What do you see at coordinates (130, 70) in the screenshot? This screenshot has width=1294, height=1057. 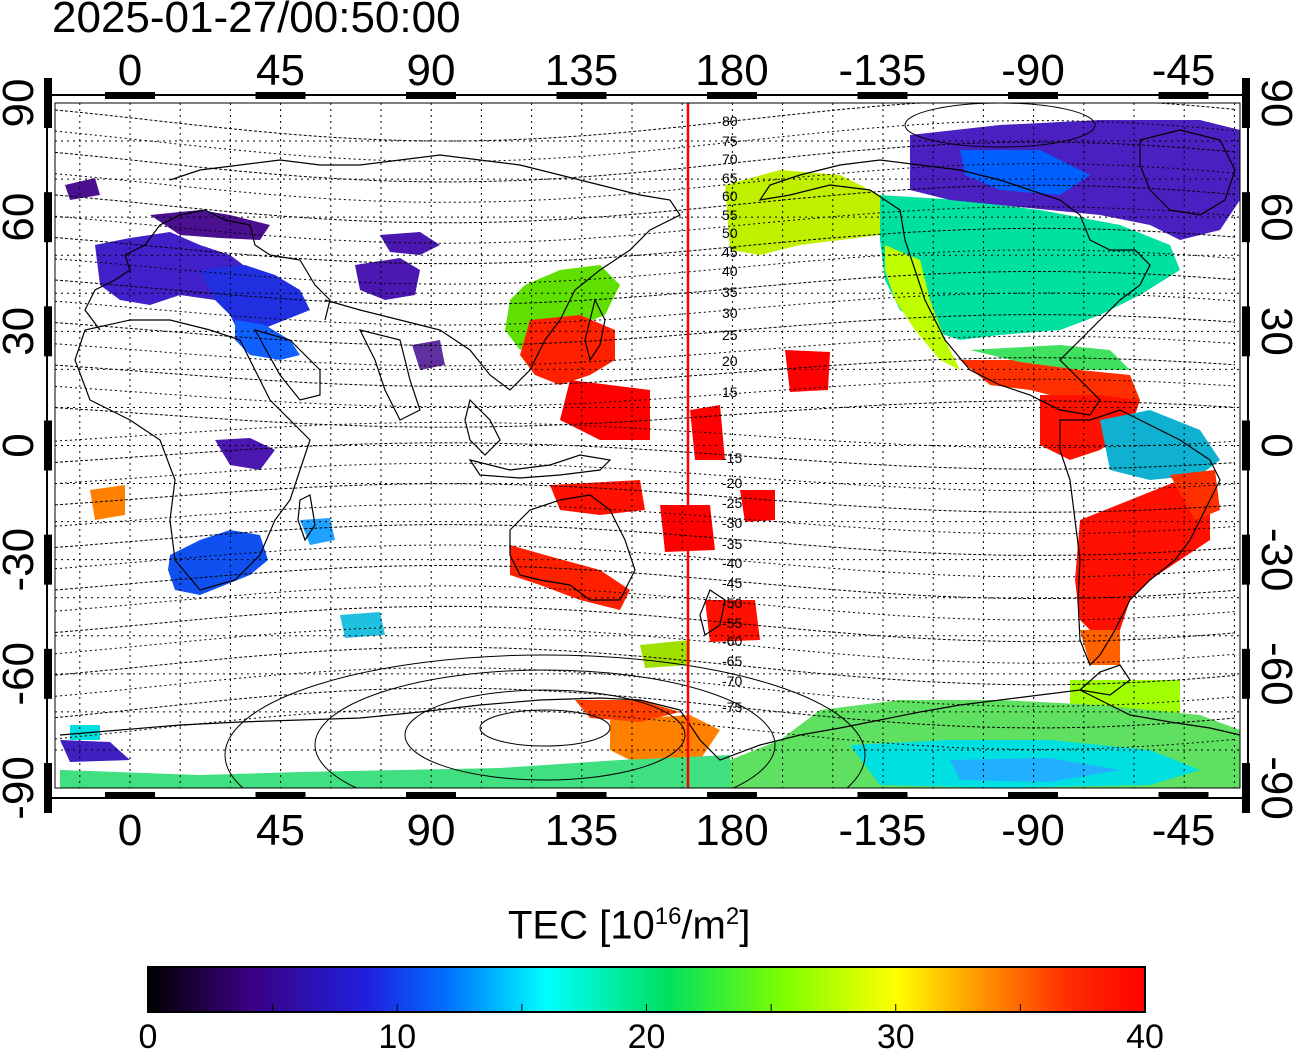 I see `top-tick-label: 0` at bounding box center [130, 70].